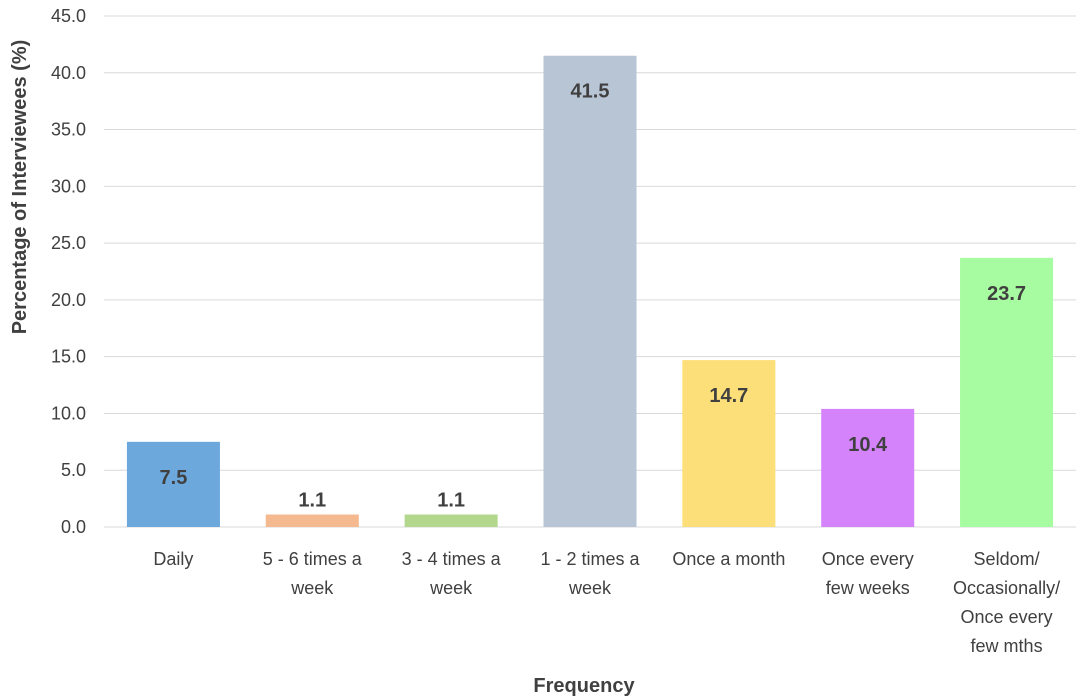 The width and height of the screenshot is (1077, 699). I want to click on y-tick-label: 25.0, so click(68, 243).